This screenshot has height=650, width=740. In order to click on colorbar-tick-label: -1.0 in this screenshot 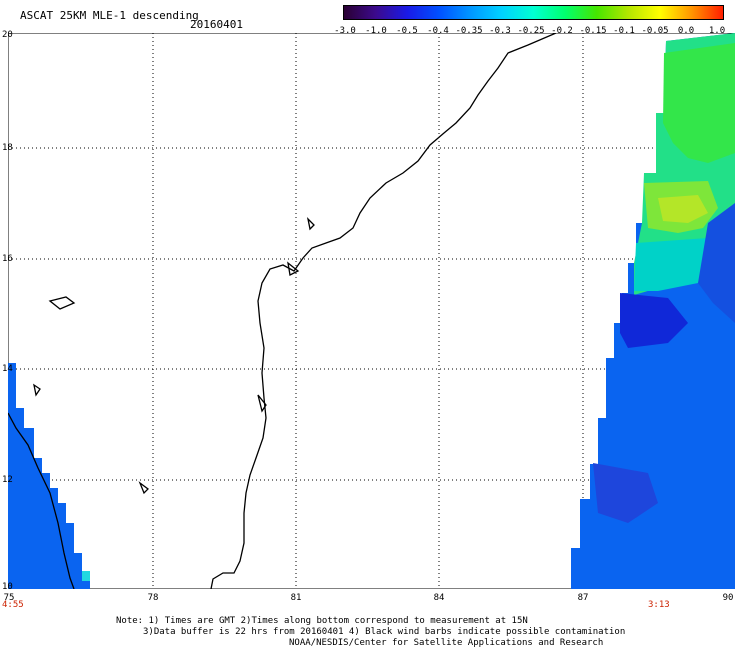, I will do `click(376, 31)`.